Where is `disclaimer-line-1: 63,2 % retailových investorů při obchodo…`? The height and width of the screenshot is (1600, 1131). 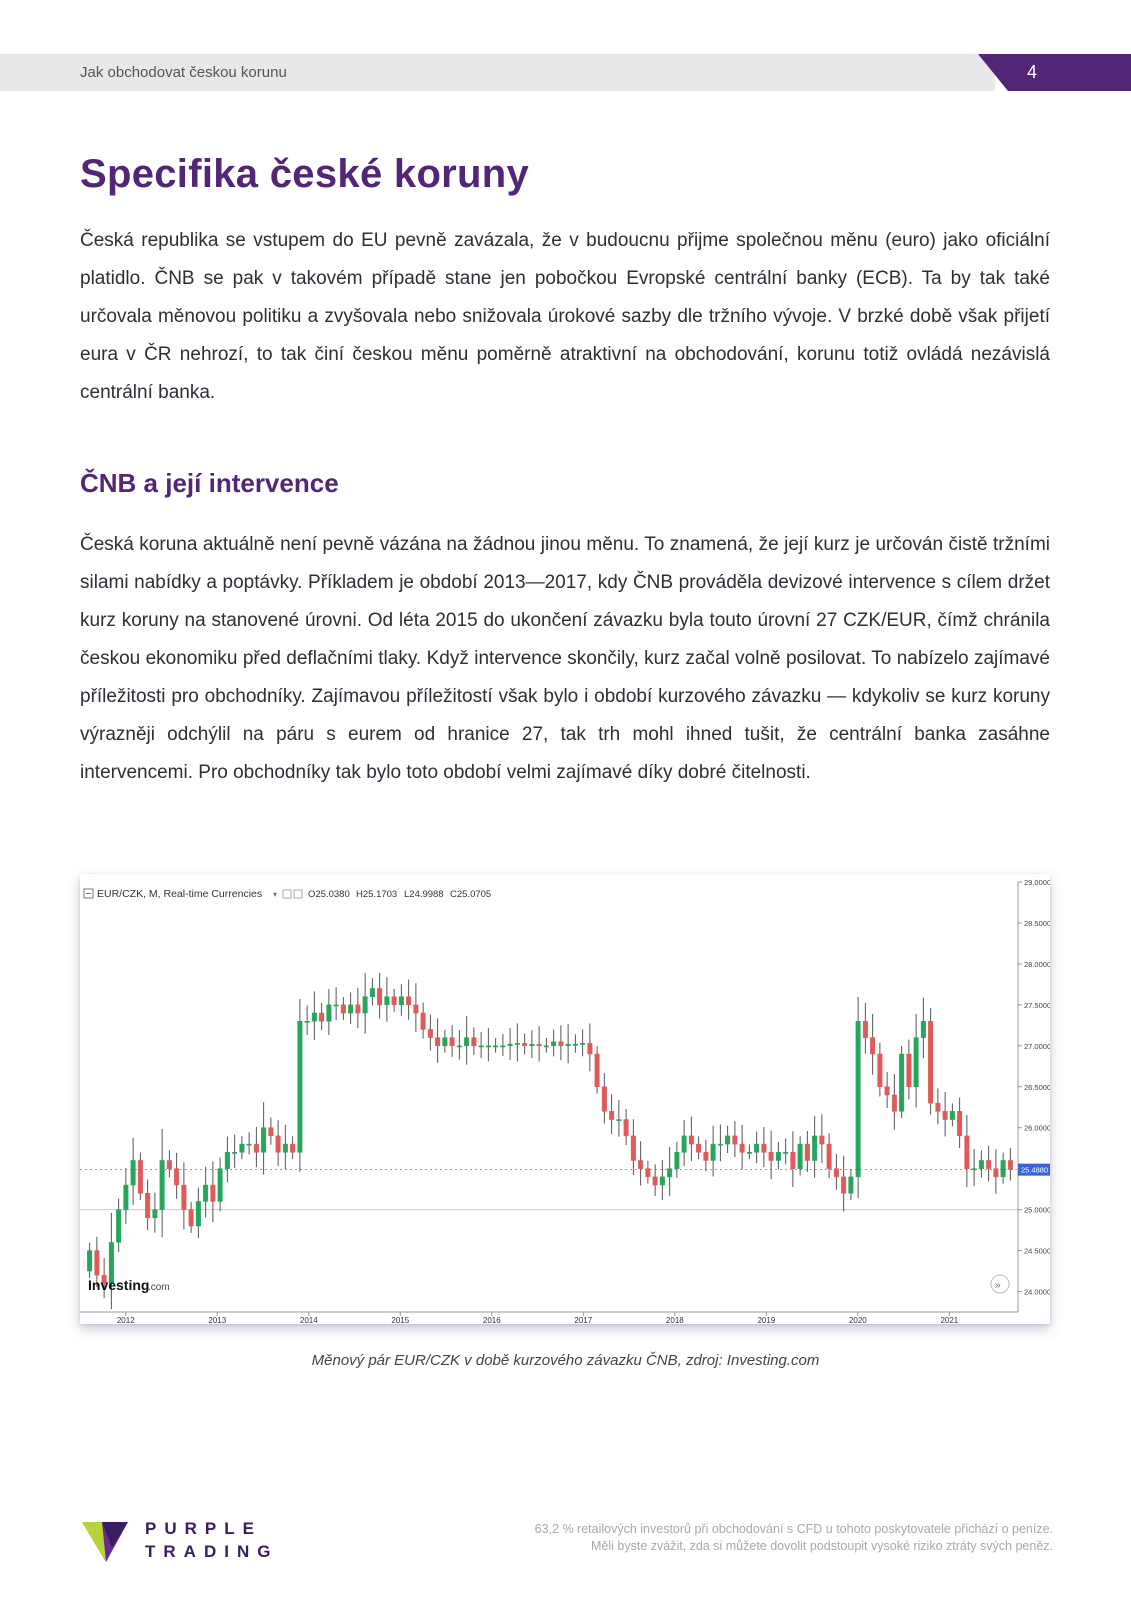
disclaimer-line-1: 63,2 % retailových investorů při obchodo… is located at coordinates (793, 1529).